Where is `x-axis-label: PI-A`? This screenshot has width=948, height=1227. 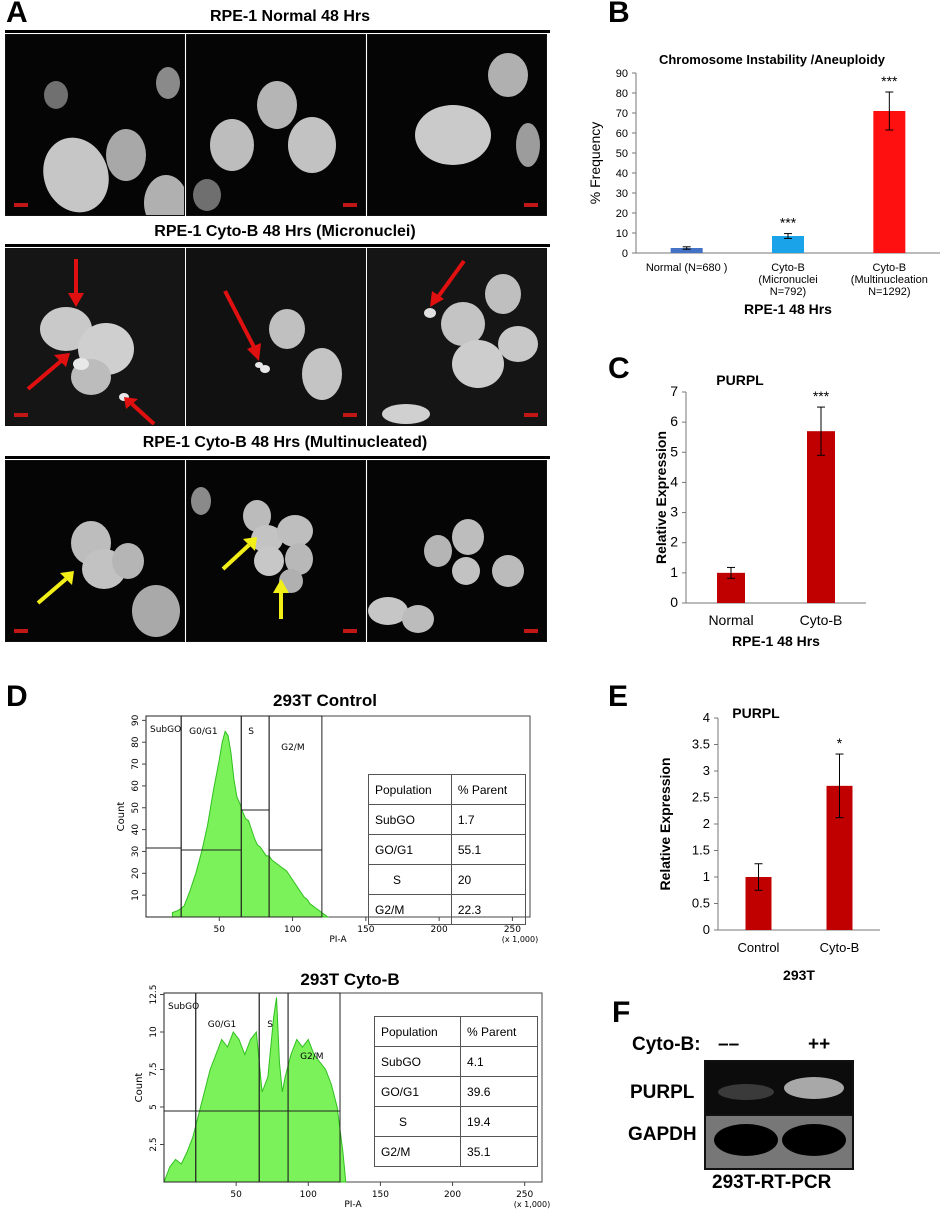 x-axis-label: PI-A is located at coordinates (338, 940).